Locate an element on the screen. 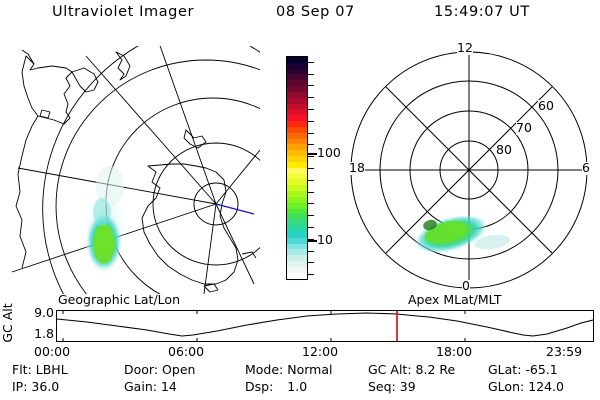  status-gc-alt-label: GC Alt: is located at coordinates (390, 369).